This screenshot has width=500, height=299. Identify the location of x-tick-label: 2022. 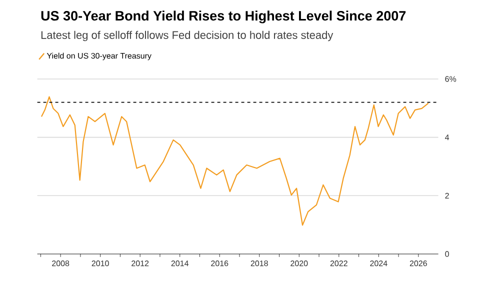
(339, 263).